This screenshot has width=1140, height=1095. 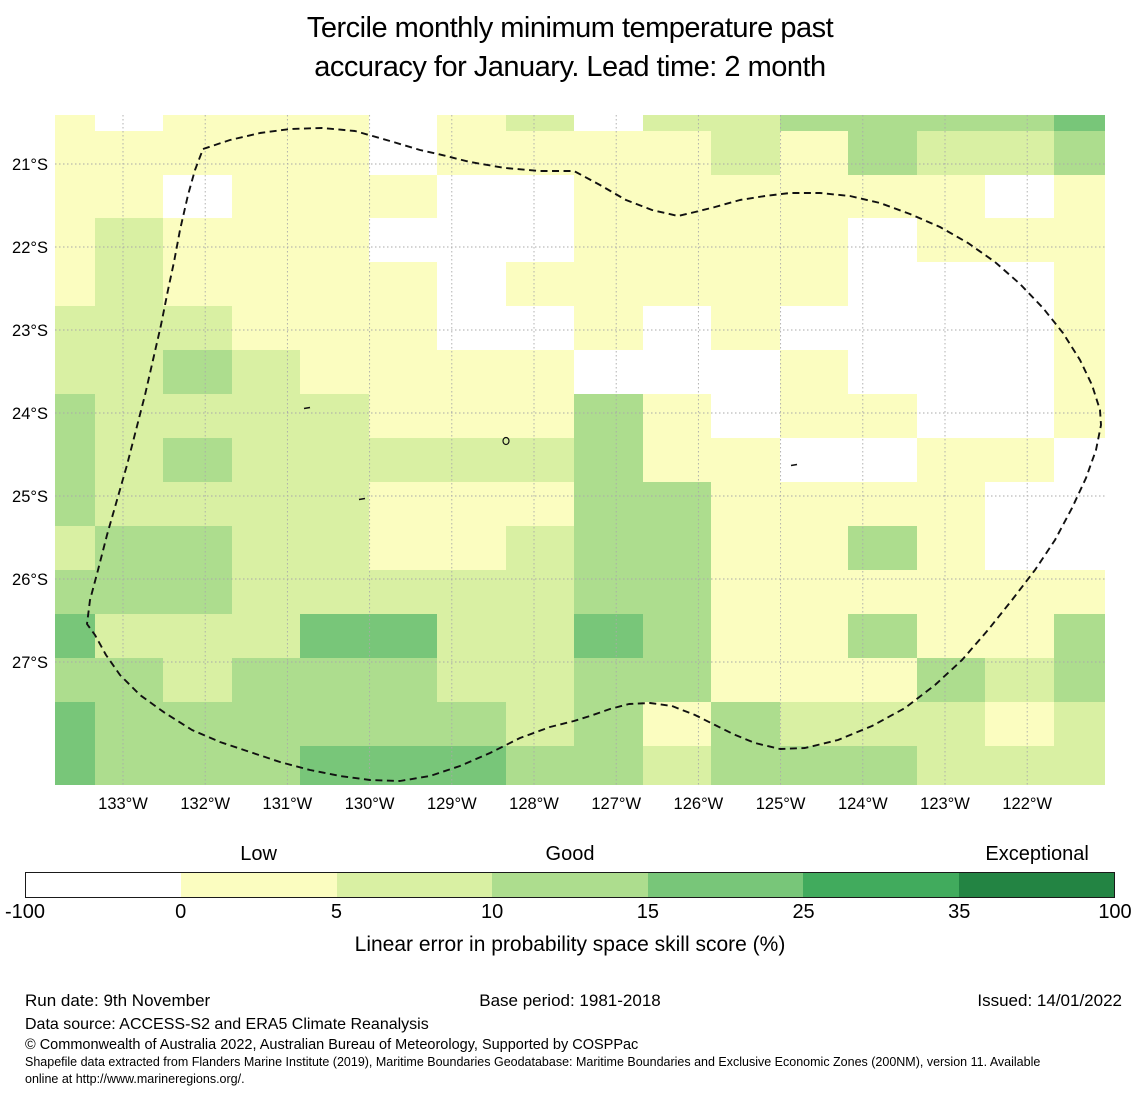 What do you see at coordinates (506, 441) in the screenshot?
I see `island-outline` at bounding box center [506, 441].